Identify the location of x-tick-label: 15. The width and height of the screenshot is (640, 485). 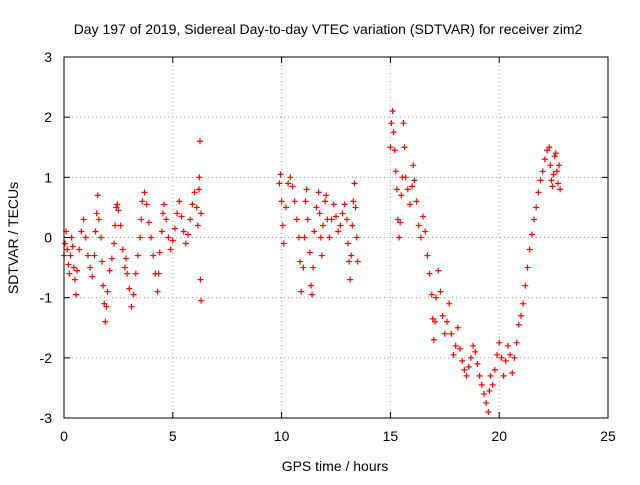
(391, 436).